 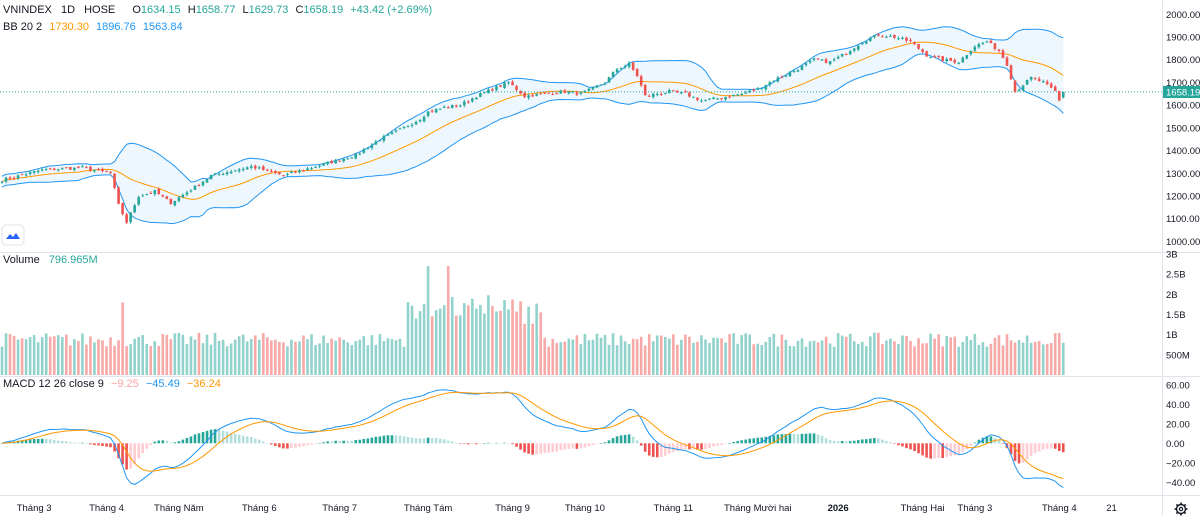 What do you see at coordinates (1181, 509) in the screenshot?
I see `gear-icon` at bounding box center [1181, 509].